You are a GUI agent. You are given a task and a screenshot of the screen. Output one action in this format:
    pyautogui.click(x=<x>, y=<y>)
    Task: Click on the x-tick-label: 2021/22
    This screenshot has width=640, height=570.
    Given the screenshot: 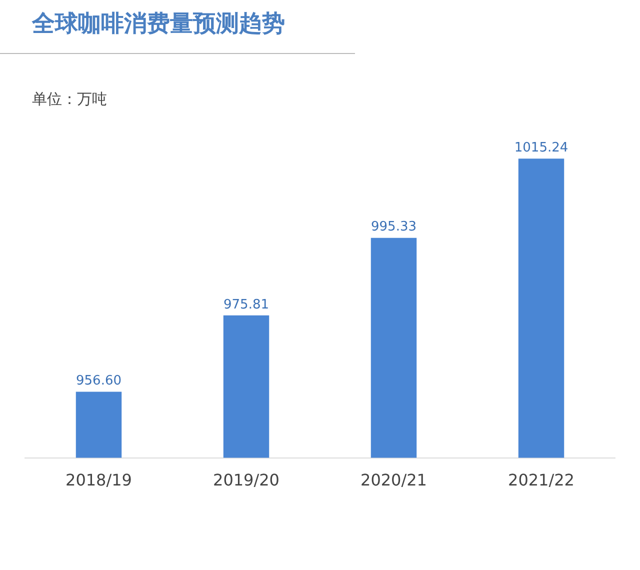 What is the action you would take?
    pyautogui.click(x=541, y=480)
    